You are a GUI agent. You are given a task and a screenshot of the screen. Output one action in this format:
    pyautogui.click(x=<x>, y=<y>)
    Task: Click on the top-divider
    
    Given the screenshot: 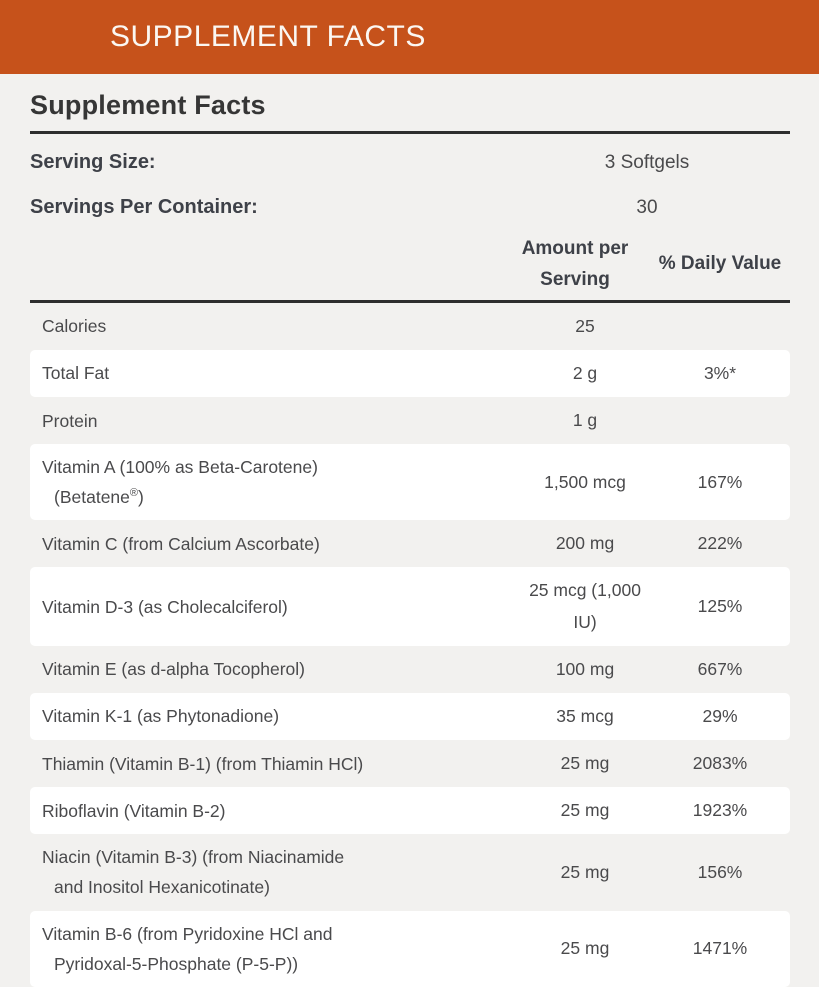 What is the action you would take?
    pyautogui.click(x=410, y=133)
    